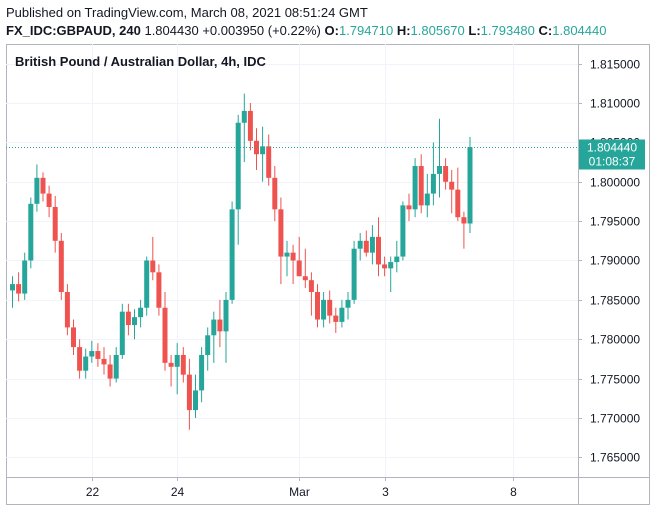  What do you see at coordinates (545, 30) in the screenshot?
I see `close-label: C:` at bounding box center [545, 30].